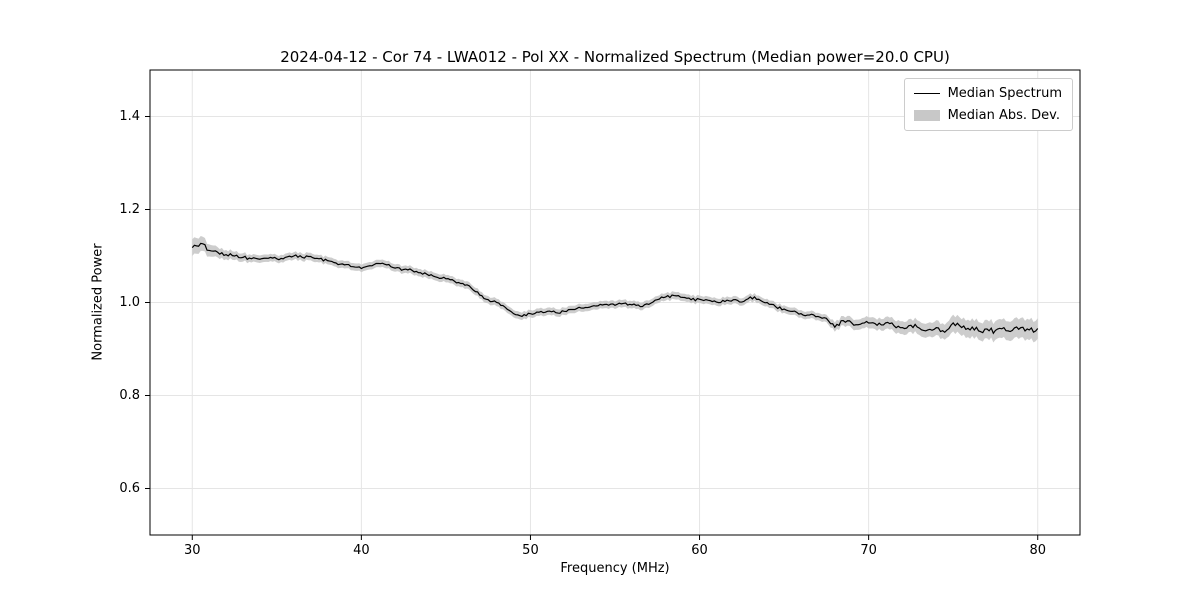 This screenshot has width=1200, height=600. What do you see at coordinates (129, 395) in the screenshot?
I see `y-tick-label: 0.8` at bounding box center [129, 395].